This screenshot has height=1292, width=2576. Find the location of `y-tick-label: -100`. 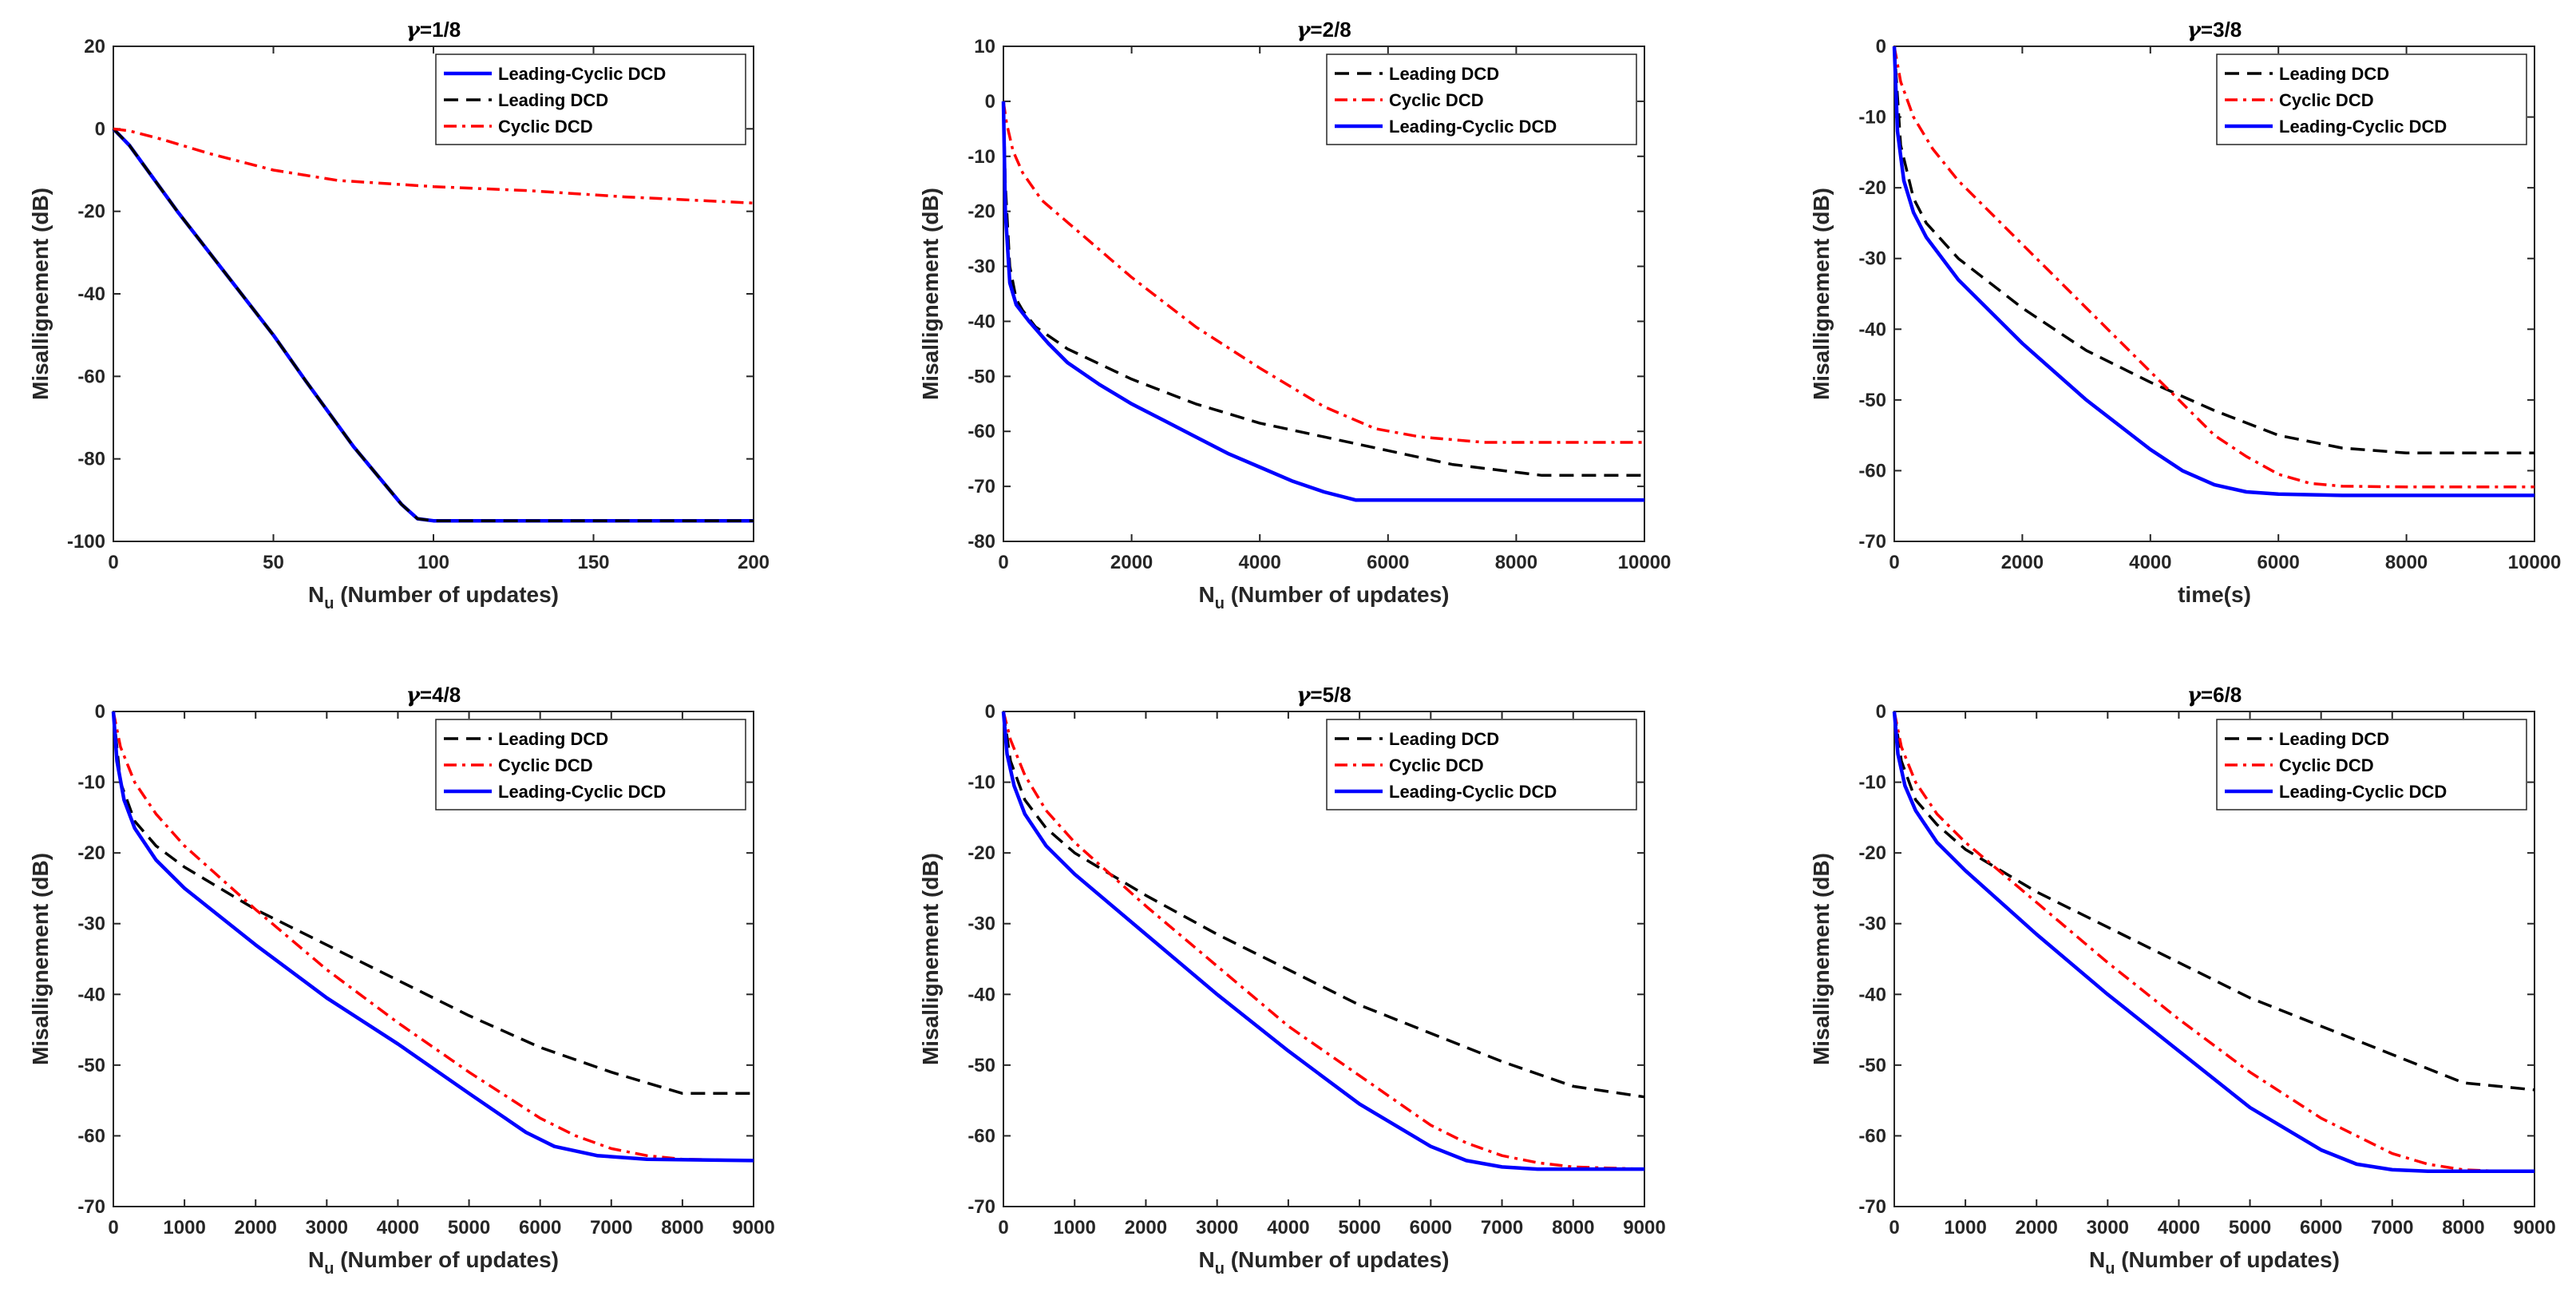

y-tick-label: -100 is located at coordinates (86, 542).